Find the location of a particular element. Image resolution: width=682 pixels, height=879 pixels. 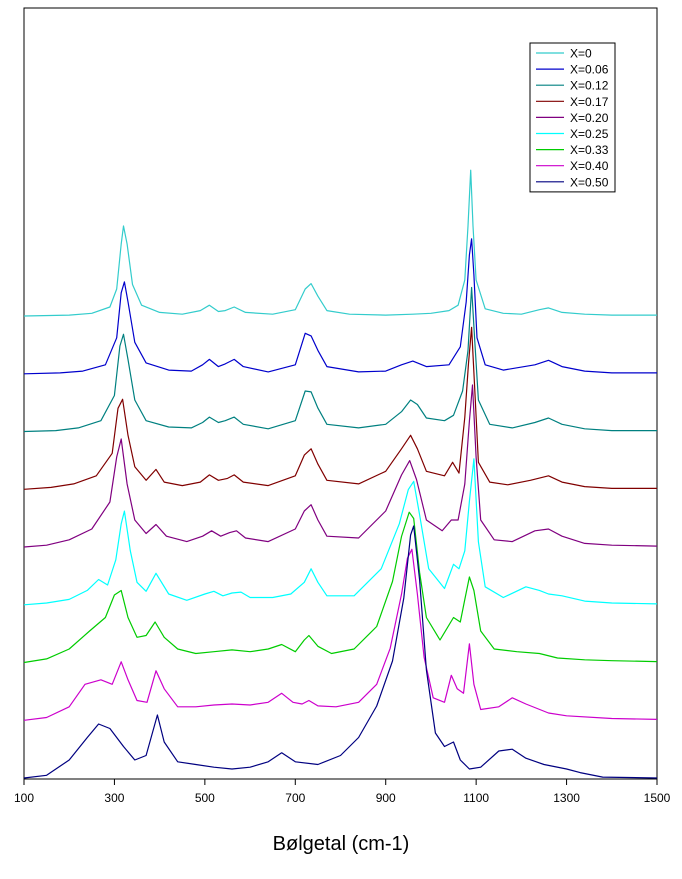

x-tick-label-2: 300 is located at coordinates (114, 798).